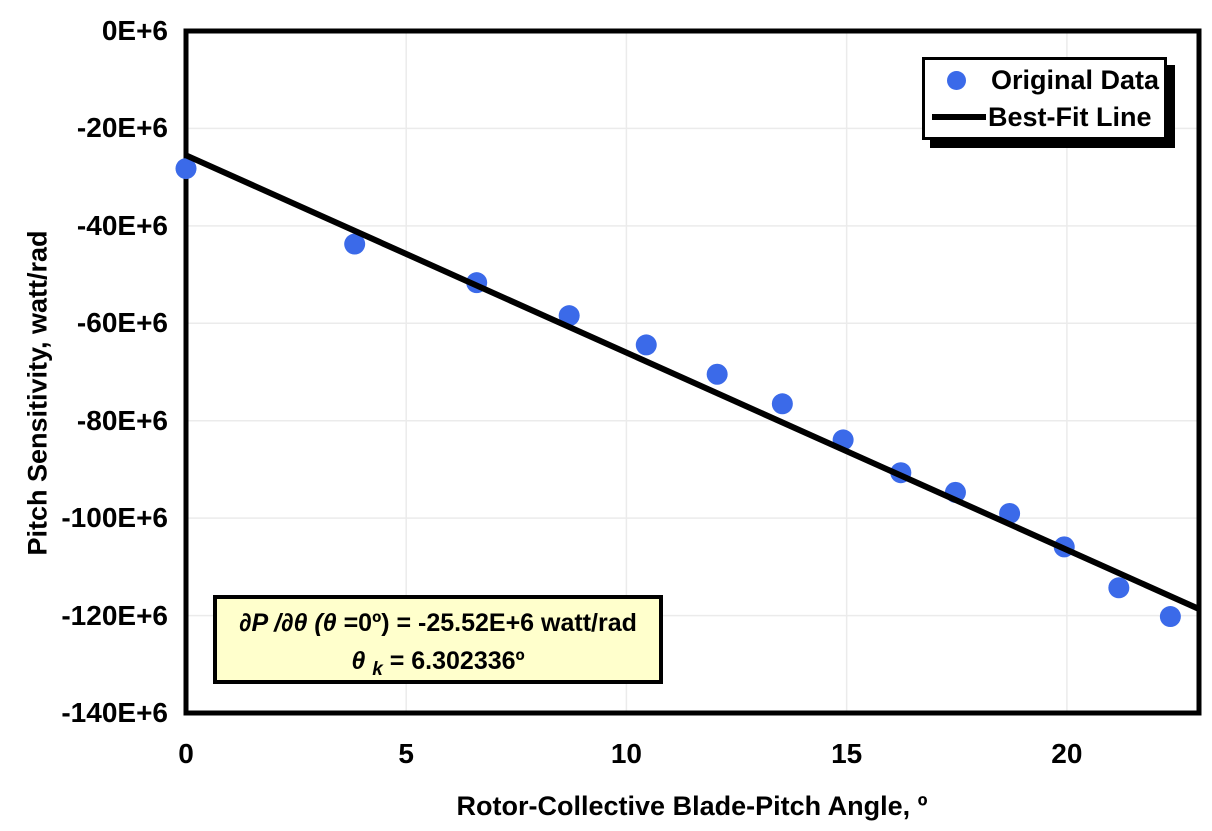  What do you see at coordinates (959, 117) in the screenshot?
I see `line-marker-icon` at bounding box center [959, 117].